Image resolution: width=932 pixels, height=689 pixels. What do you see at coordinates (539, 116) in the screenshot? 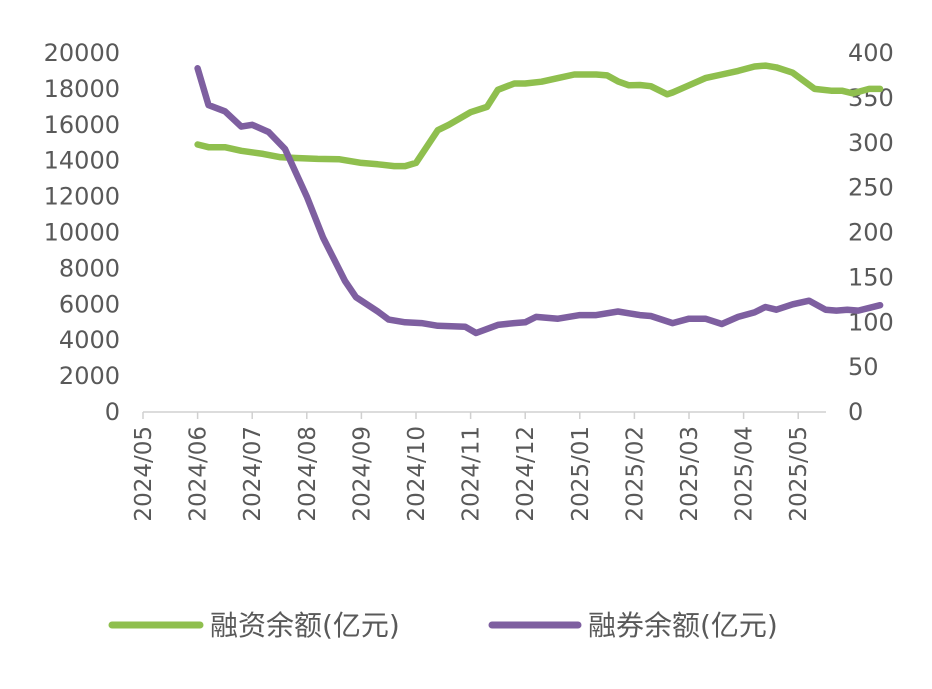
I see `series-line-financing-balance` at bounding box center [539, 116].